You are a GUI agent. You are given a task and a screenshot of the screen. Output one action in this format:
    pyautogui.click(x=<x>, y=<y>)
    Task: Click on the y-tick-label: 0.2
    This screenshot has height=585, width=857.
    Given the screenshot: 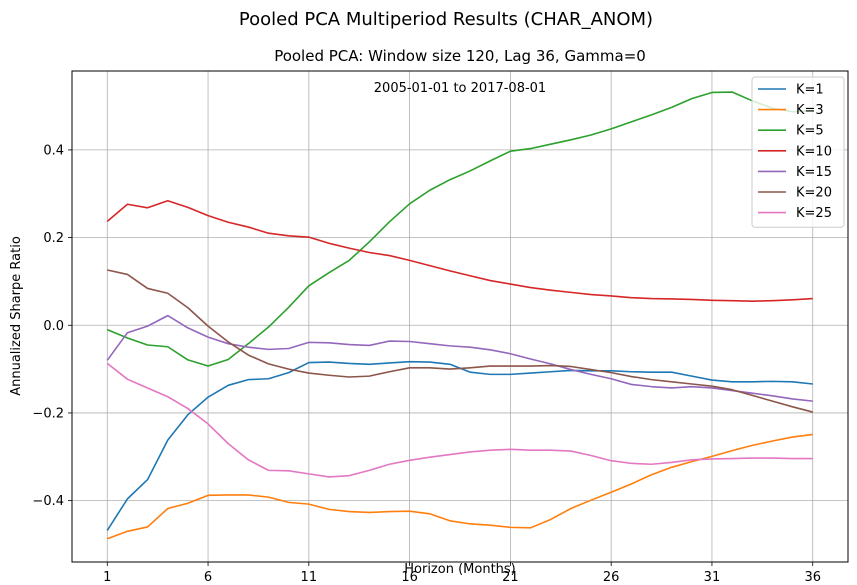 What is the action you would take?
    pyautogui.click(x=53, y=238)
    